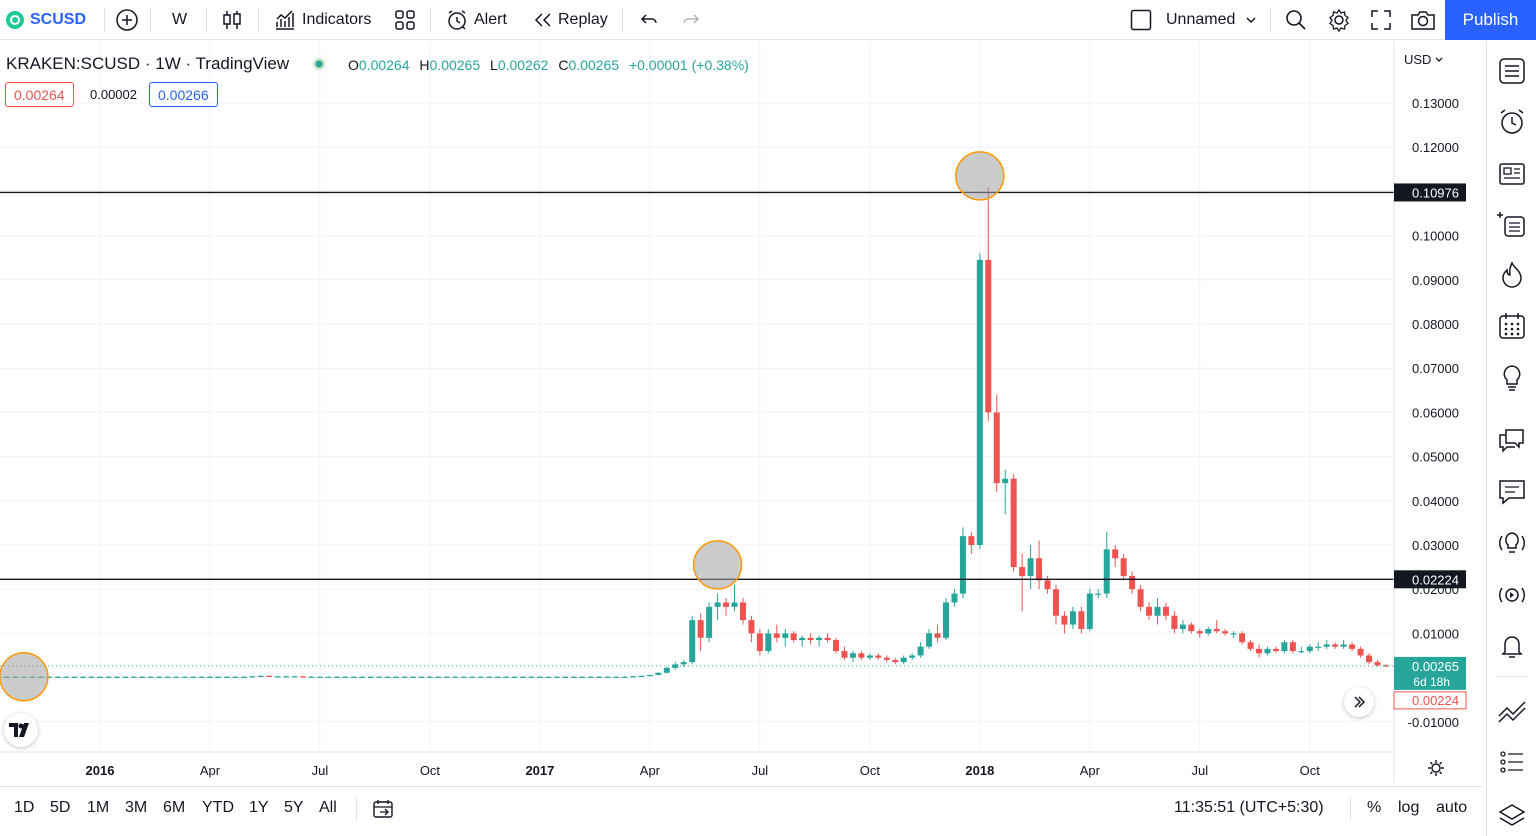 The height and width of the screenshot is (836, 1536). Describe the element at coordinates (98, 807) in the screenshot. I see `range-1m-button: 1M` at that location.